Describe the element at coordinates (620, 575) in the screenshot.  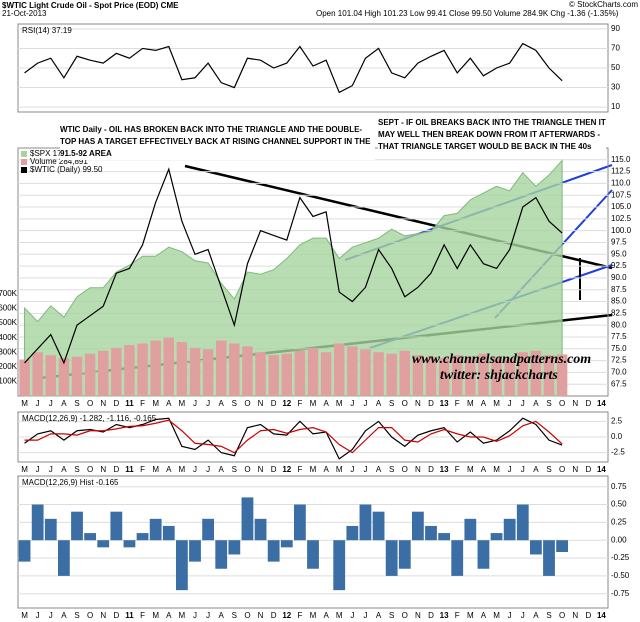
I see `y-tick-label: -0.50` at that location.